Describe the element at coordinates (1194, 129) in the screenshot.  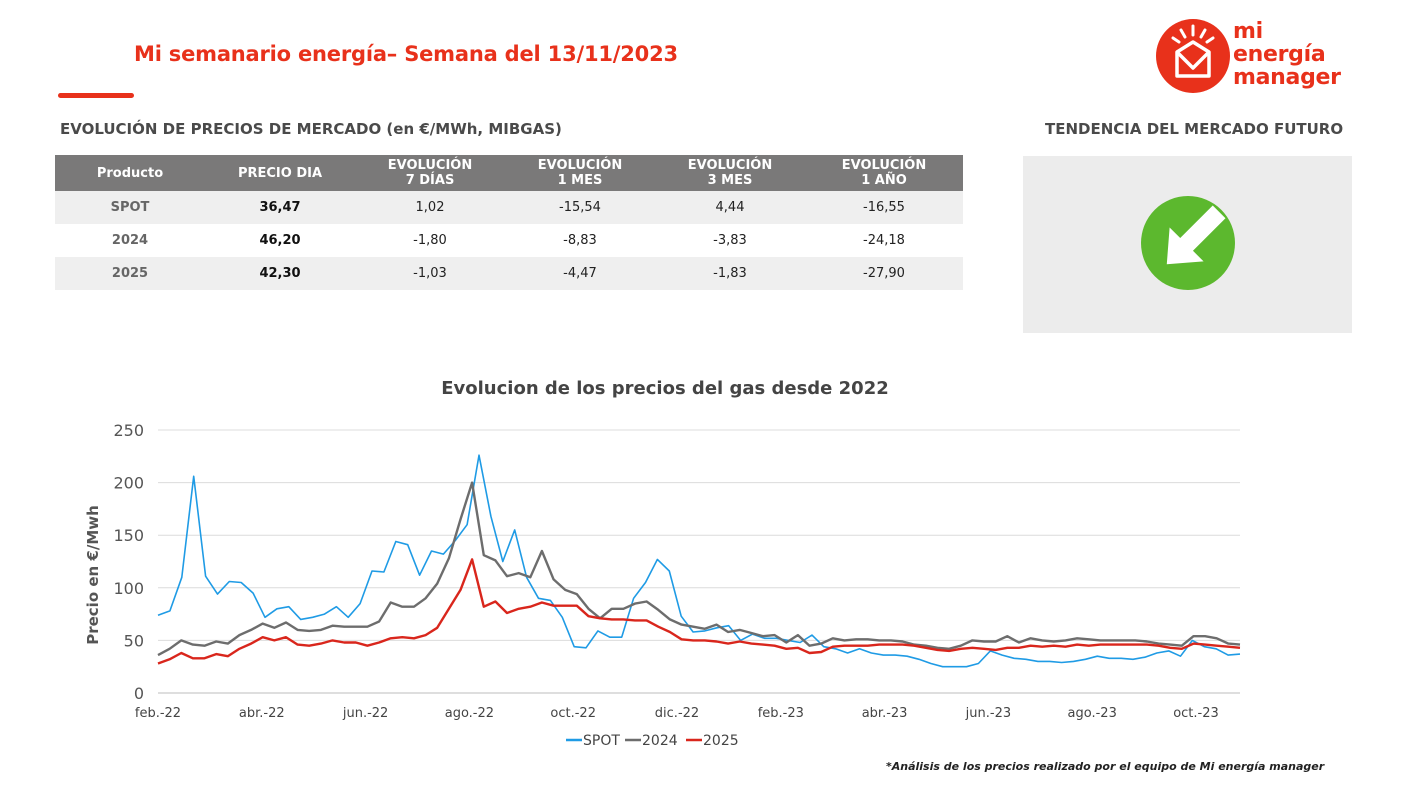
I see `trend-section-title: TENDENCIA DEL MERCADO FUTURO` at that location.